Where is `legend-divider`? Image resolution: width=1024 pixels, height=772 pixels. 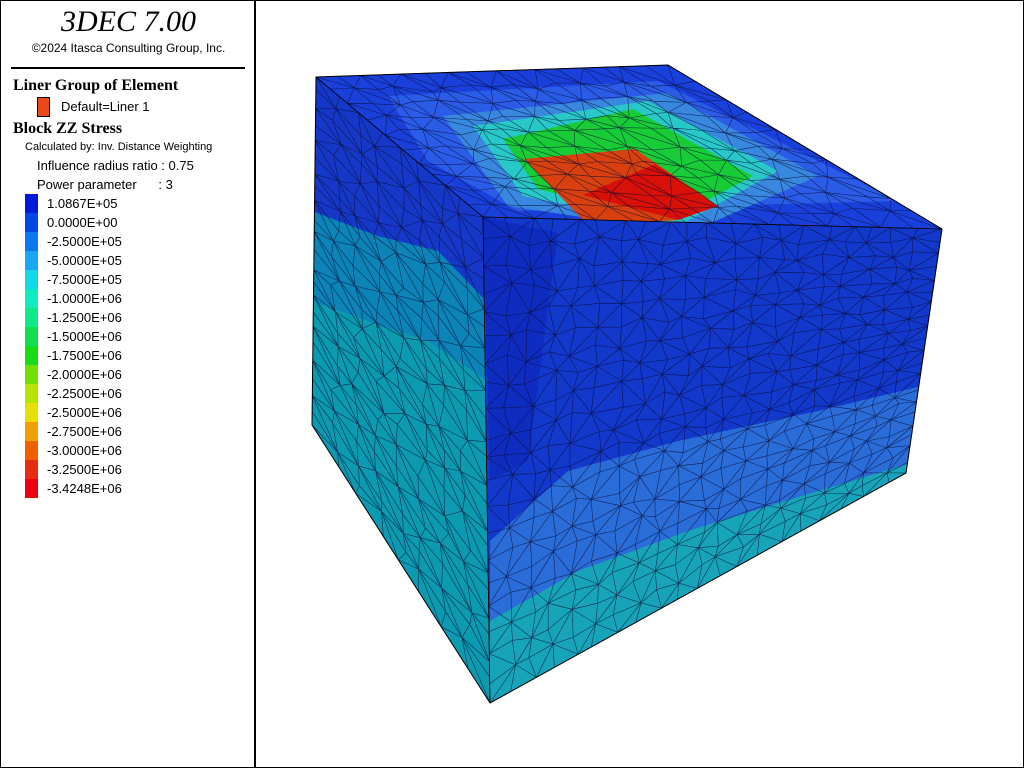 legend-divider is located at coordinates (128, 68).